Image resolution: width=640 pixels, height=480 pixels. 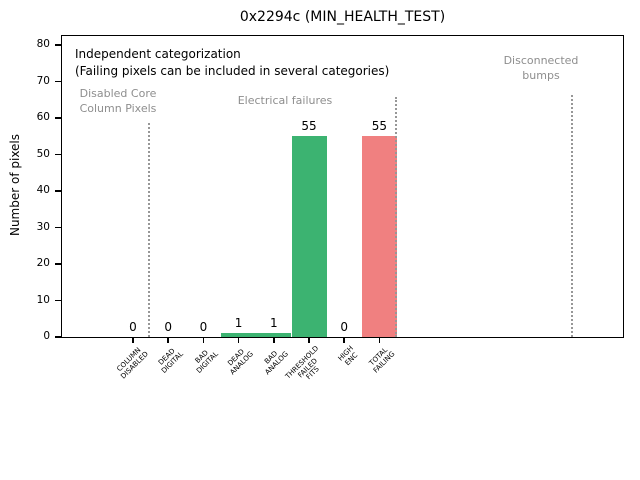 I want to click on section-label: Disconnected bumps, so click(x=541, y=68).